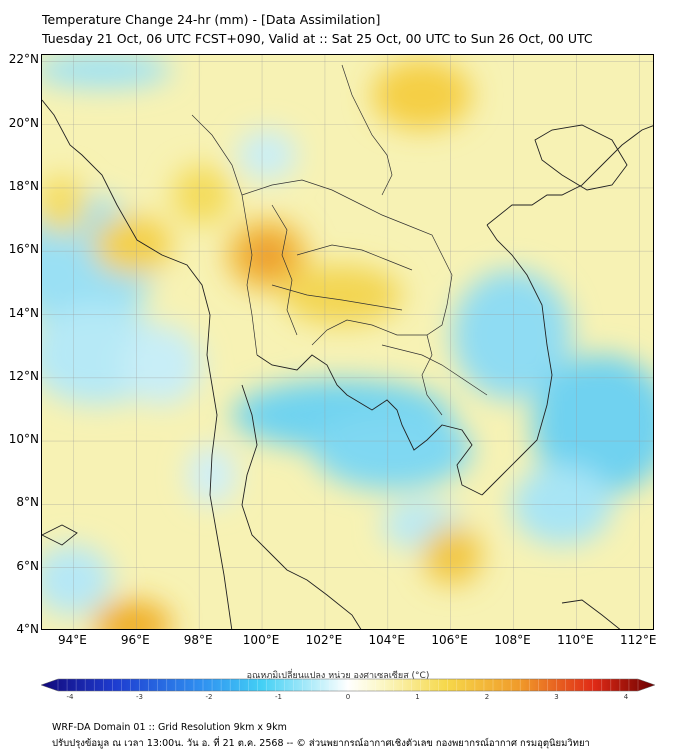 This screenshot has width=676, height=756. Describe the element at coordinates (487, 697) in the screenshot. I see `colorbar-tick-label: 2` at that location.